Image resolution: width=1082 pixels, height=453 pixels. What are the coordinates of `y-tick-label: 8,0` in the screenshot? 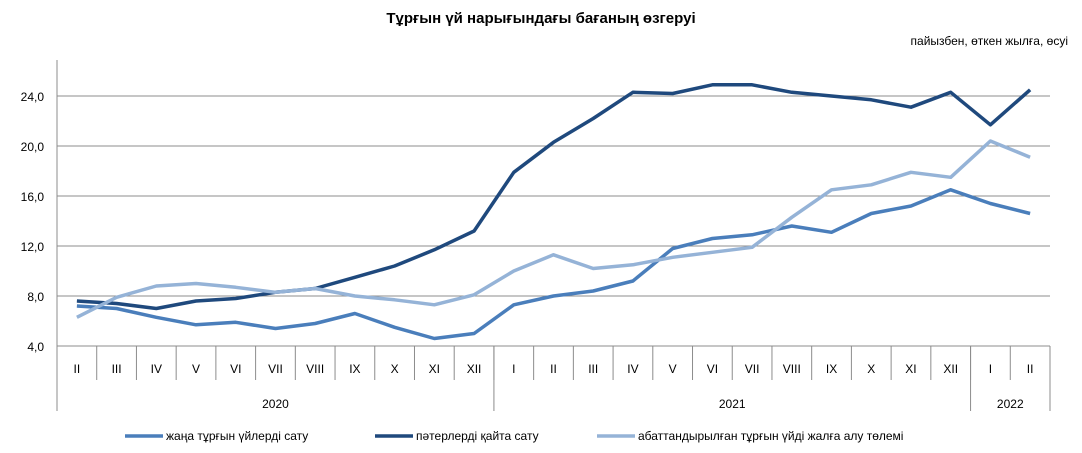 It's located at (35, 297).